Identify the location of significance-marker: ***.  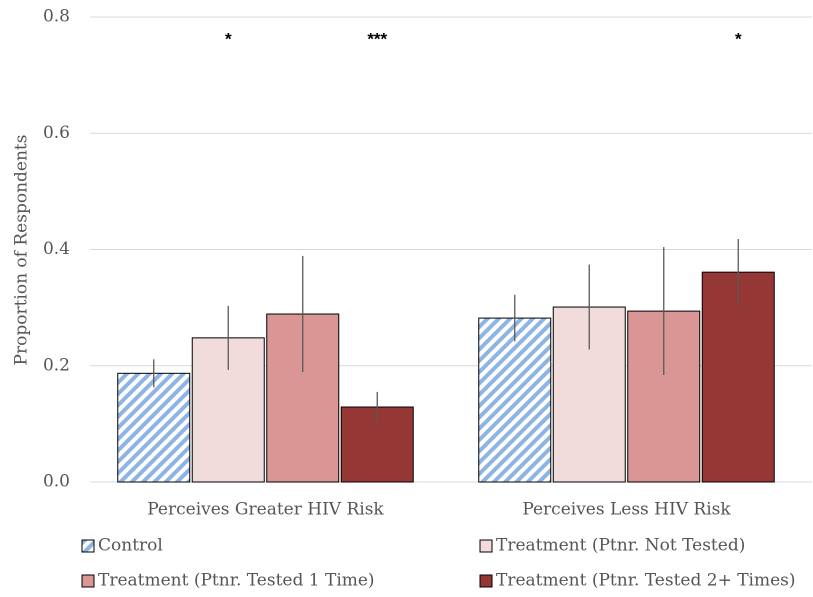
(377, 38).